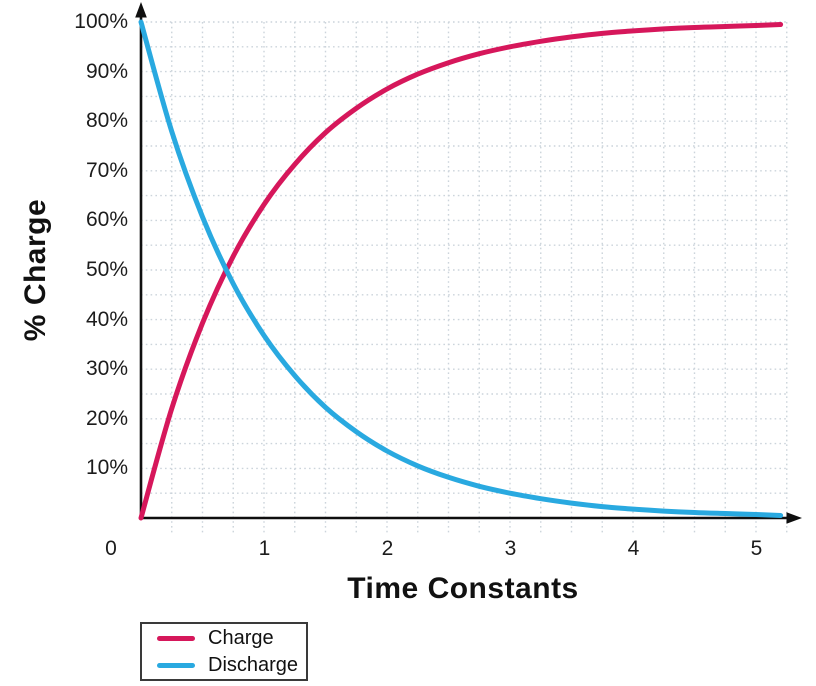  I want to click on y-tick-label: 70%, so click(106, 170).